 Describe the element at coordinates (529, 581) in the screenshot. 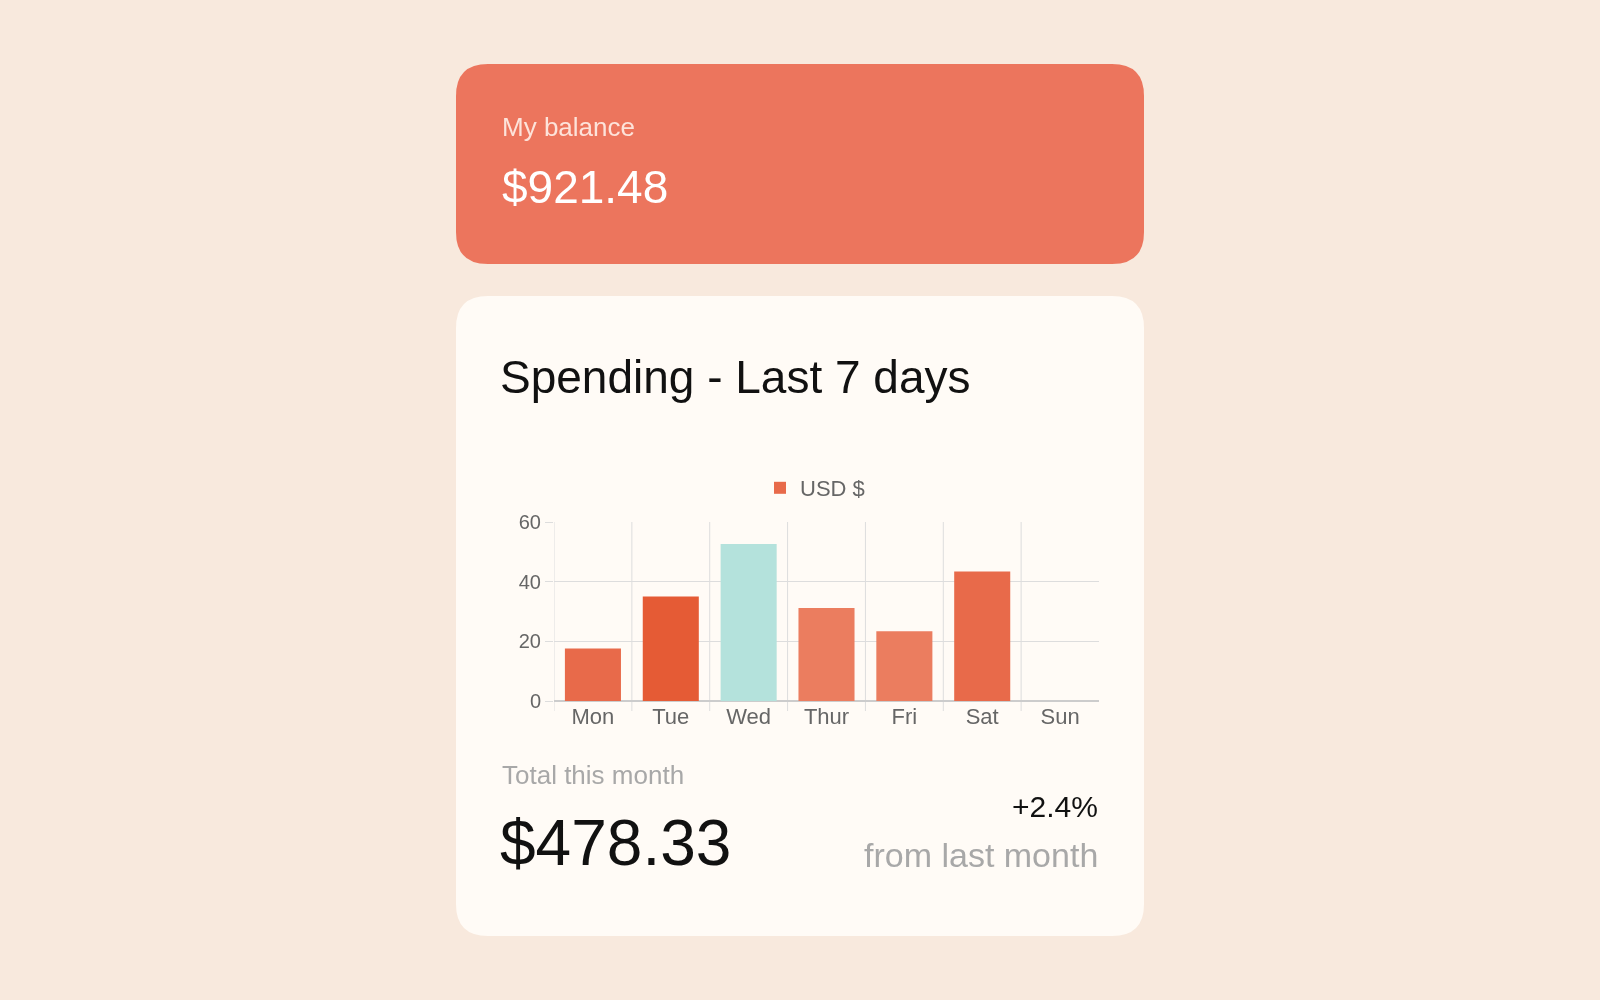

I see `y-tick-label: 40` at that location.